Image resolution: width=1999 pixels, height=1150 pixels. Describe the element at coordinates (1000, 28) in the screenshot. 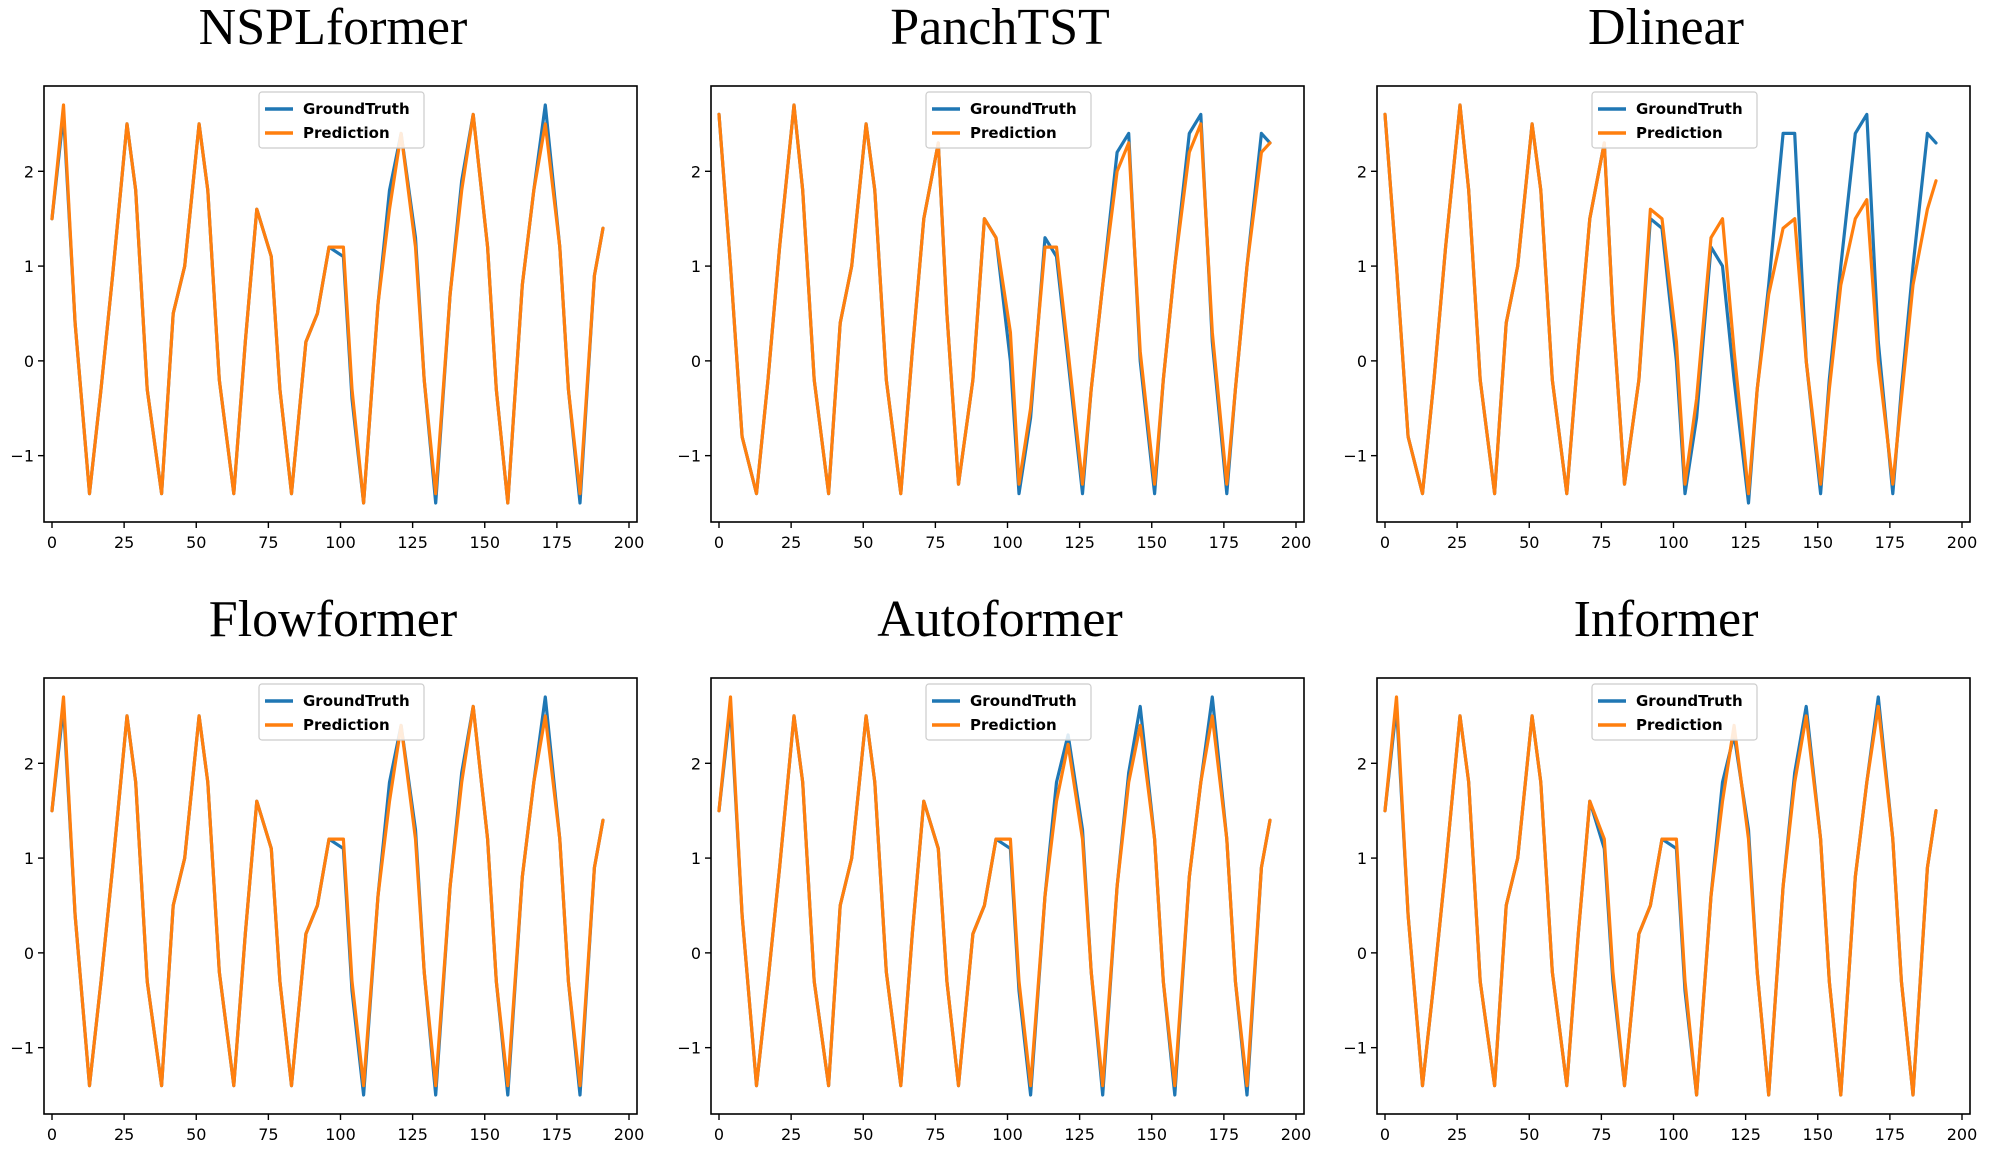

I see `chart-title: PanchTST` at that location.